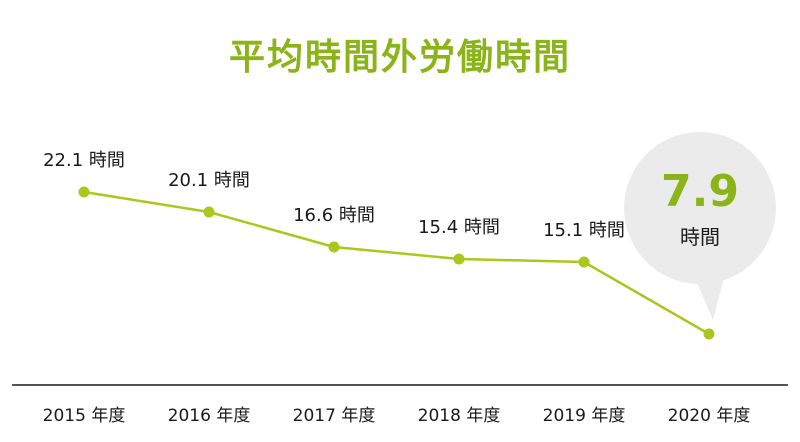 Image resolution: width=800 pixels, height=442 pixels. What do you see at coordinates (459, 227) in the screenshot?
I see `data-label: 15.4 時間` at bounding box center [459, 227].